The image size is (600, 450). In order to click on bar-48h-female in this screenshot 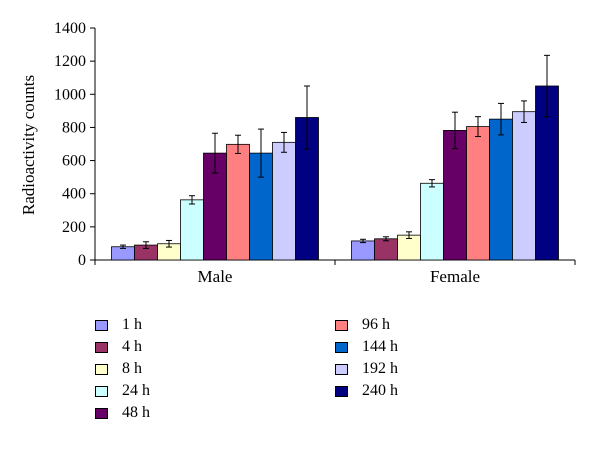, I will do `click(455, 195)`.